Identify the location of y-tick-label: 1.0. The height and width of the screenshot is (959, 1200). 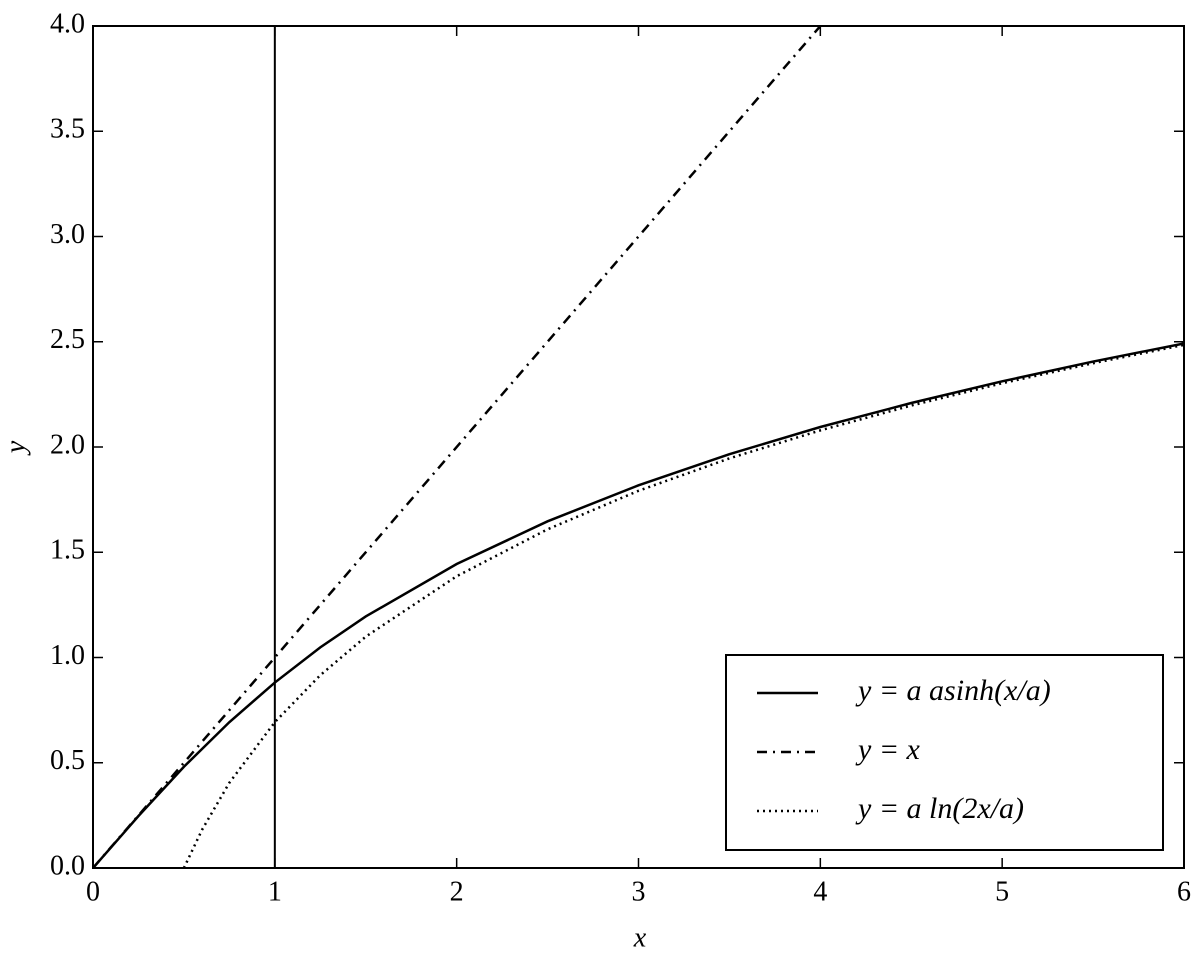
(67, 655).